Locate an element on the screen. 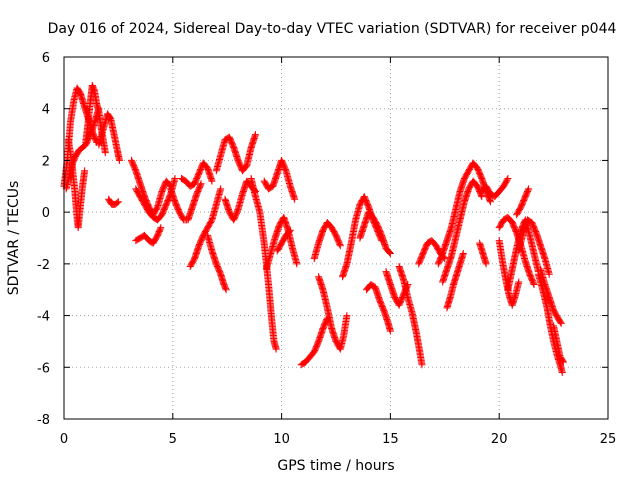 This screenshot has height=480, width=640. y-tick-label: -6 is located at coordinates (43, 368).